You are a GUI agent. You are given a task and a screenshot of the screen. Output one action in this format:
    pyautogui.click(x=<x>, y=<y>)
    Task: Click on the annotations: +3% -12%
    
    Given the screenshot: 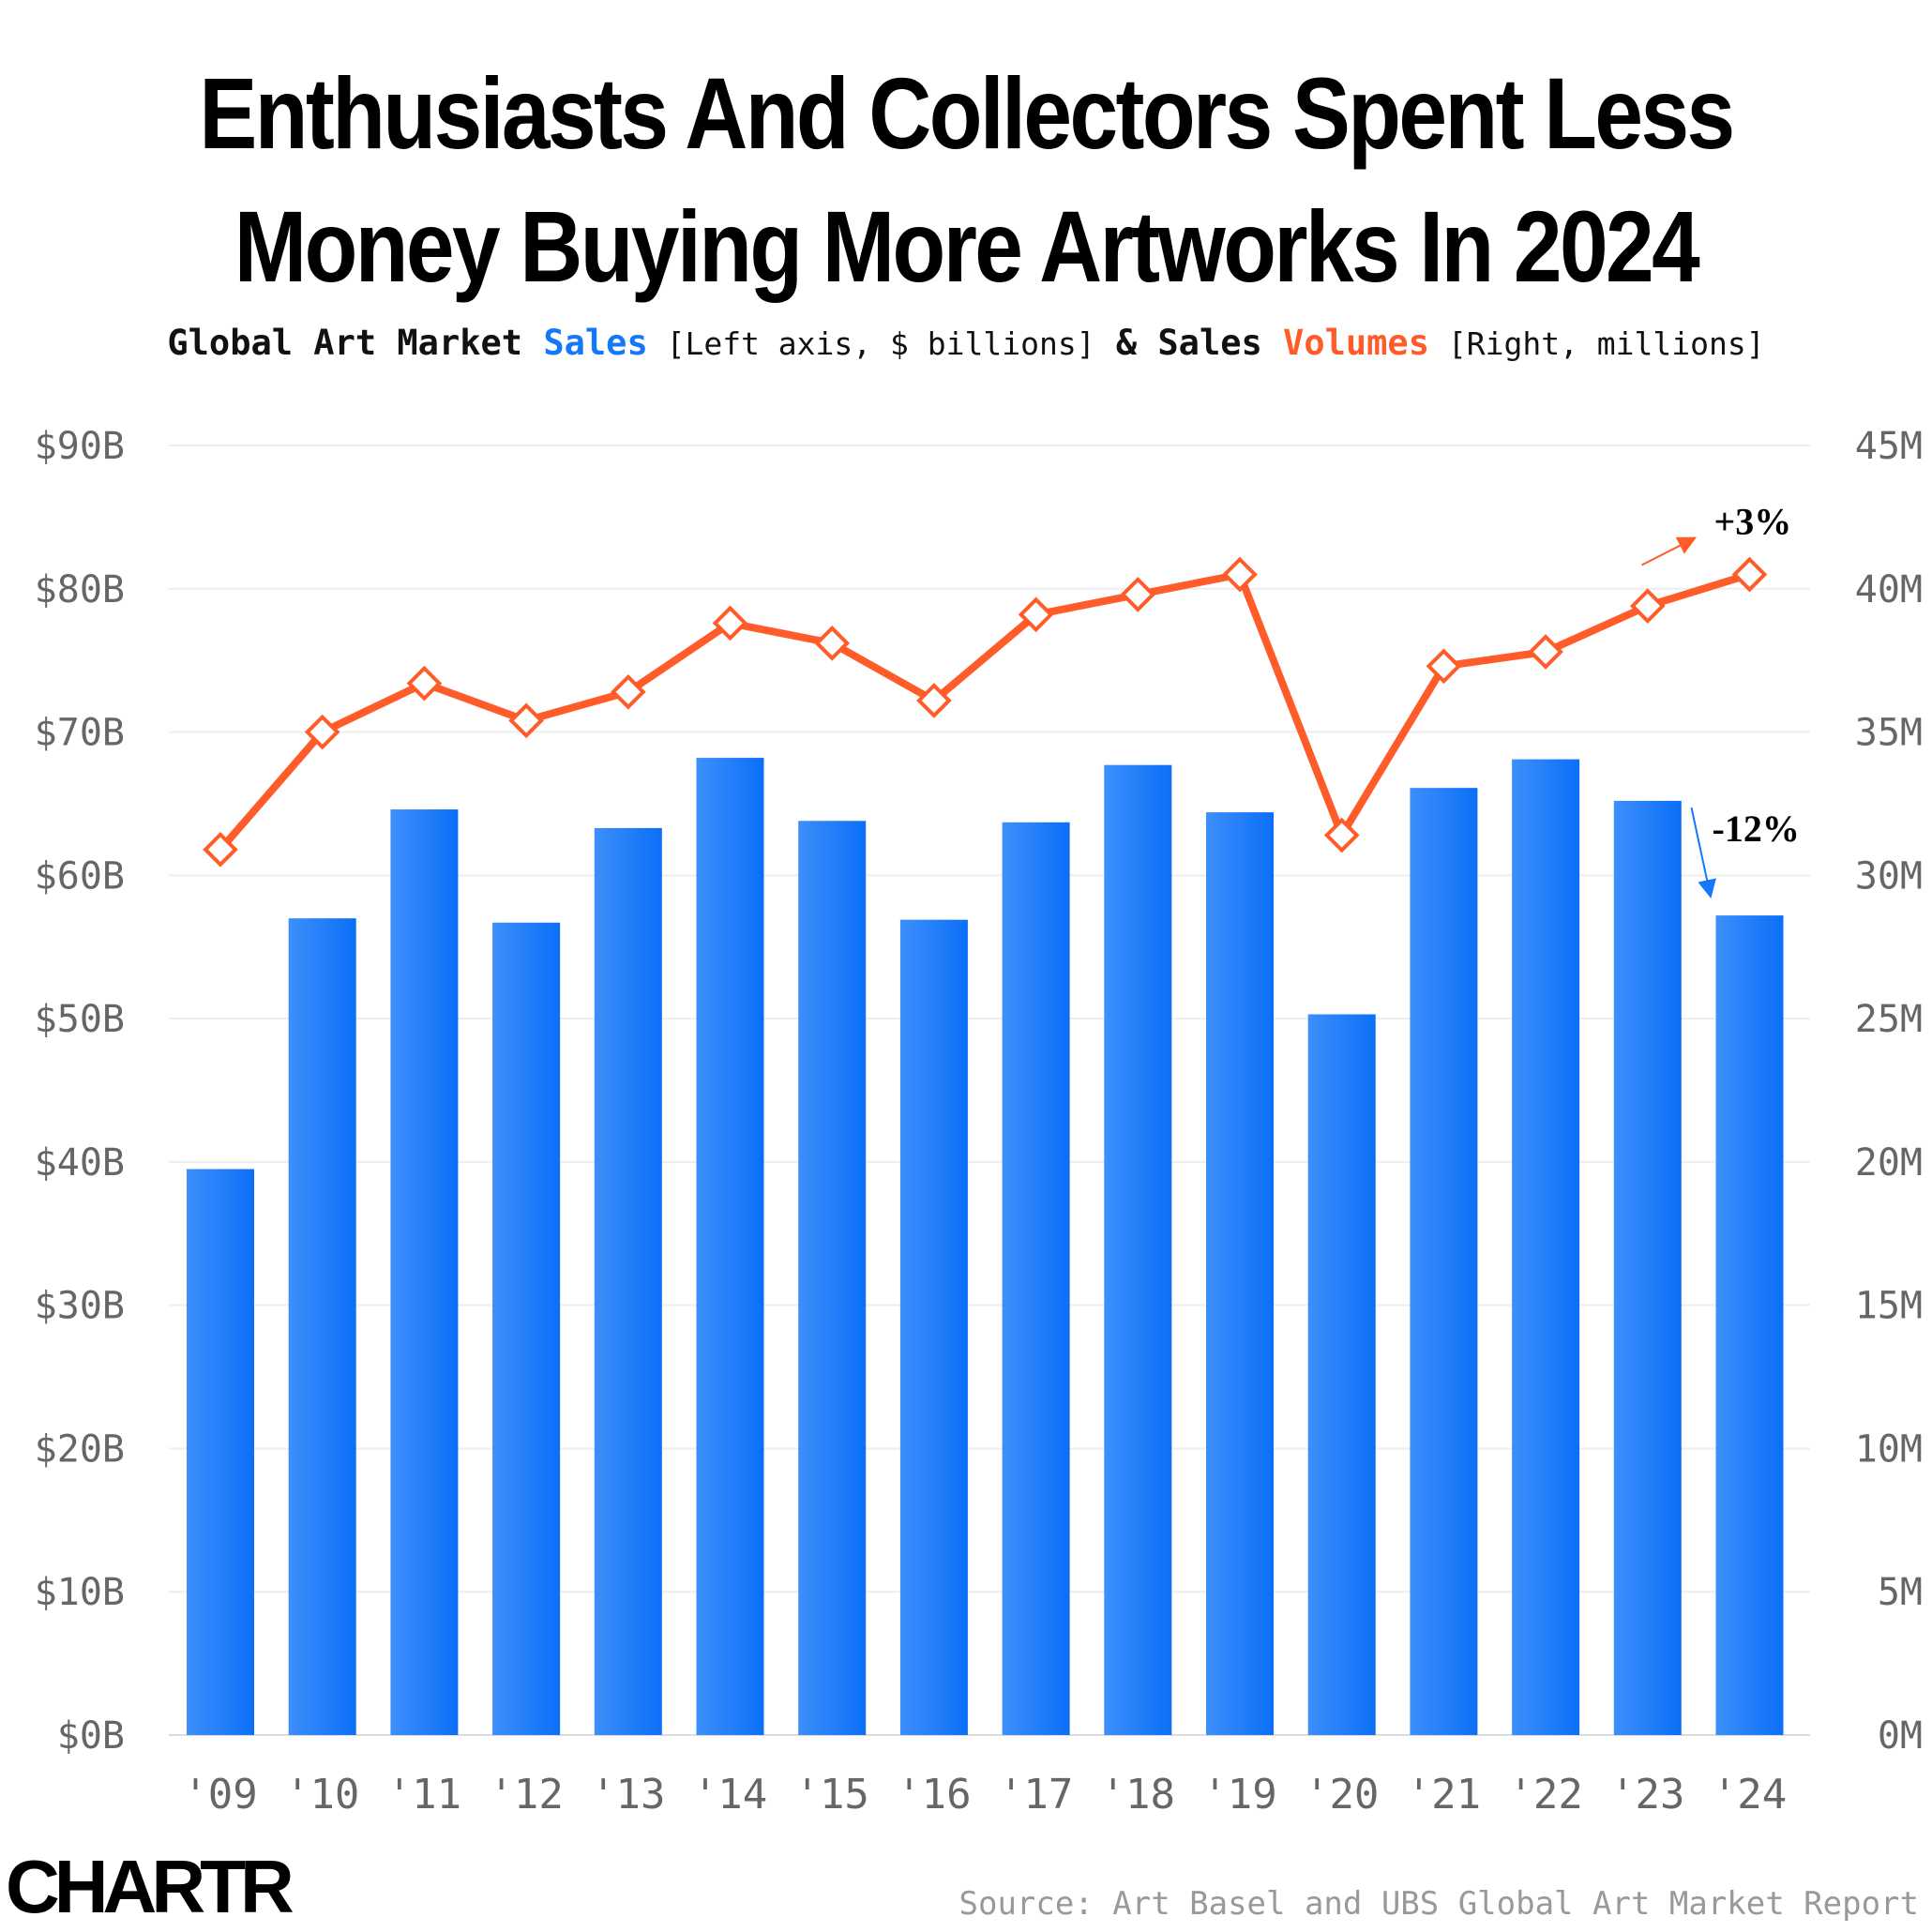 What is the action you would take?
    pyautogui.click(x=1720, y=700)
    